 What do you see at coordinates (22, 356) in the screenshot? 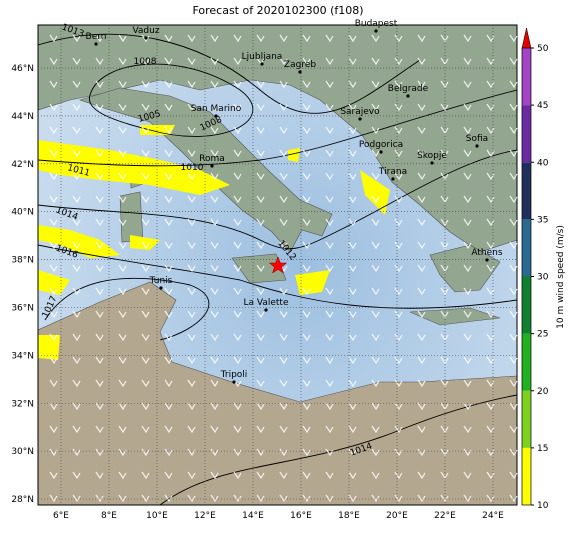
I see `lat-tick-label: 34°N` at bounding box center [22, 356].